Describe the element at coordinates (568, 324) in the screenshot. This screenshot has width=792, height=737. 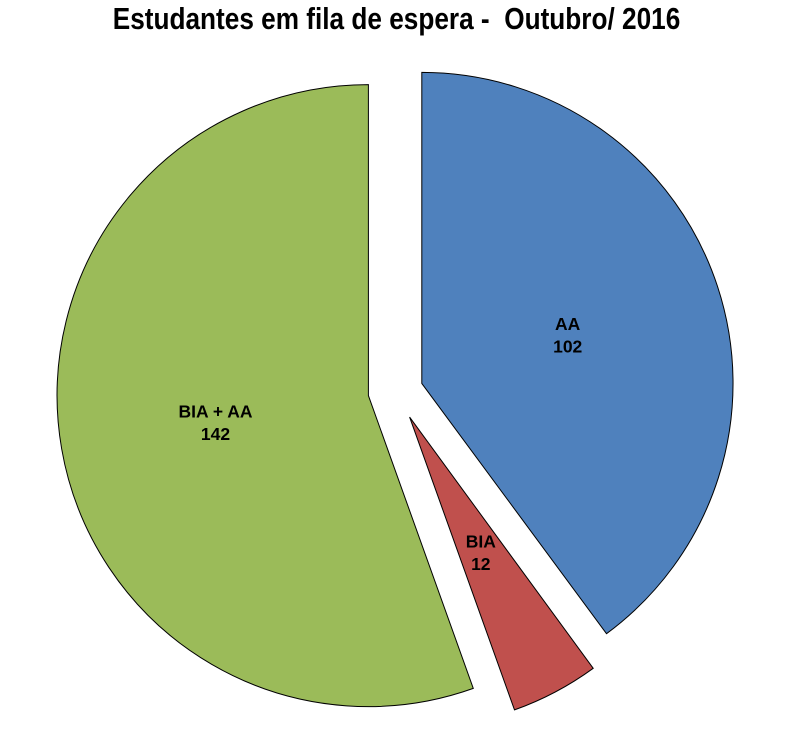
I see `svg-text: AA` at that location.